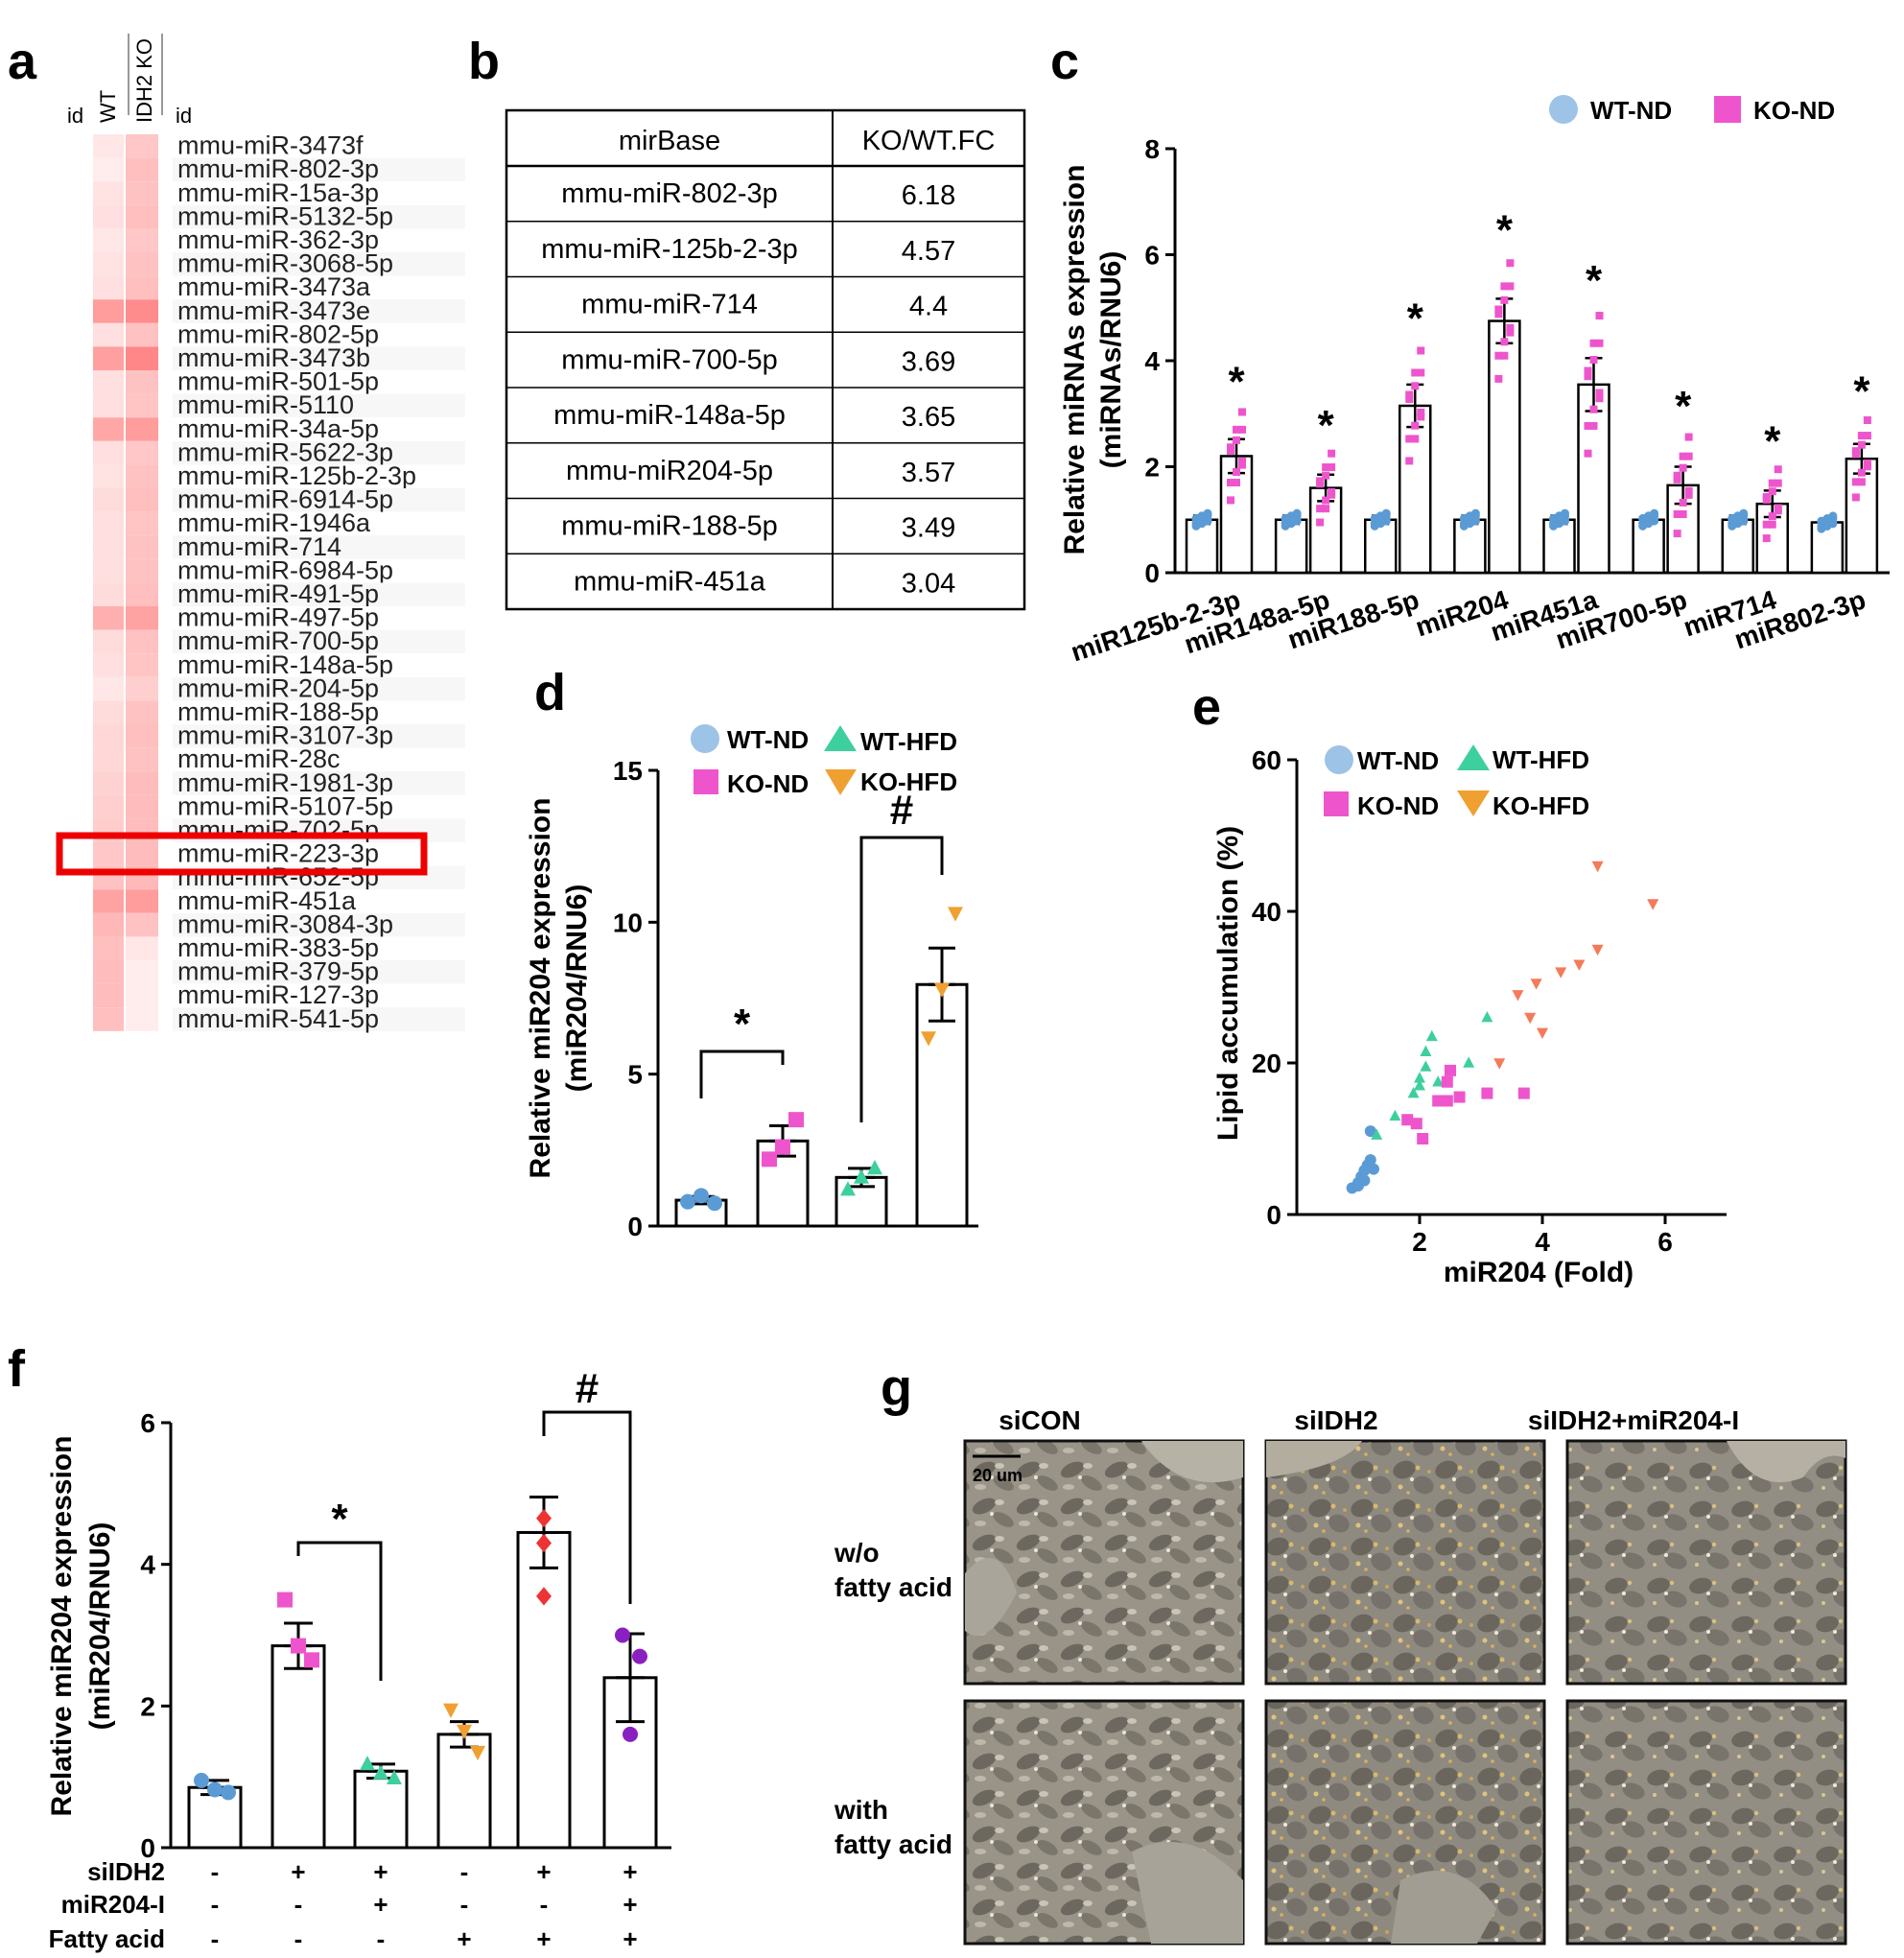 This screenshot has height=1958, width=1904. I want to click on heatmap-row-label: mmu-miR-491-5p, so click(278, 593).